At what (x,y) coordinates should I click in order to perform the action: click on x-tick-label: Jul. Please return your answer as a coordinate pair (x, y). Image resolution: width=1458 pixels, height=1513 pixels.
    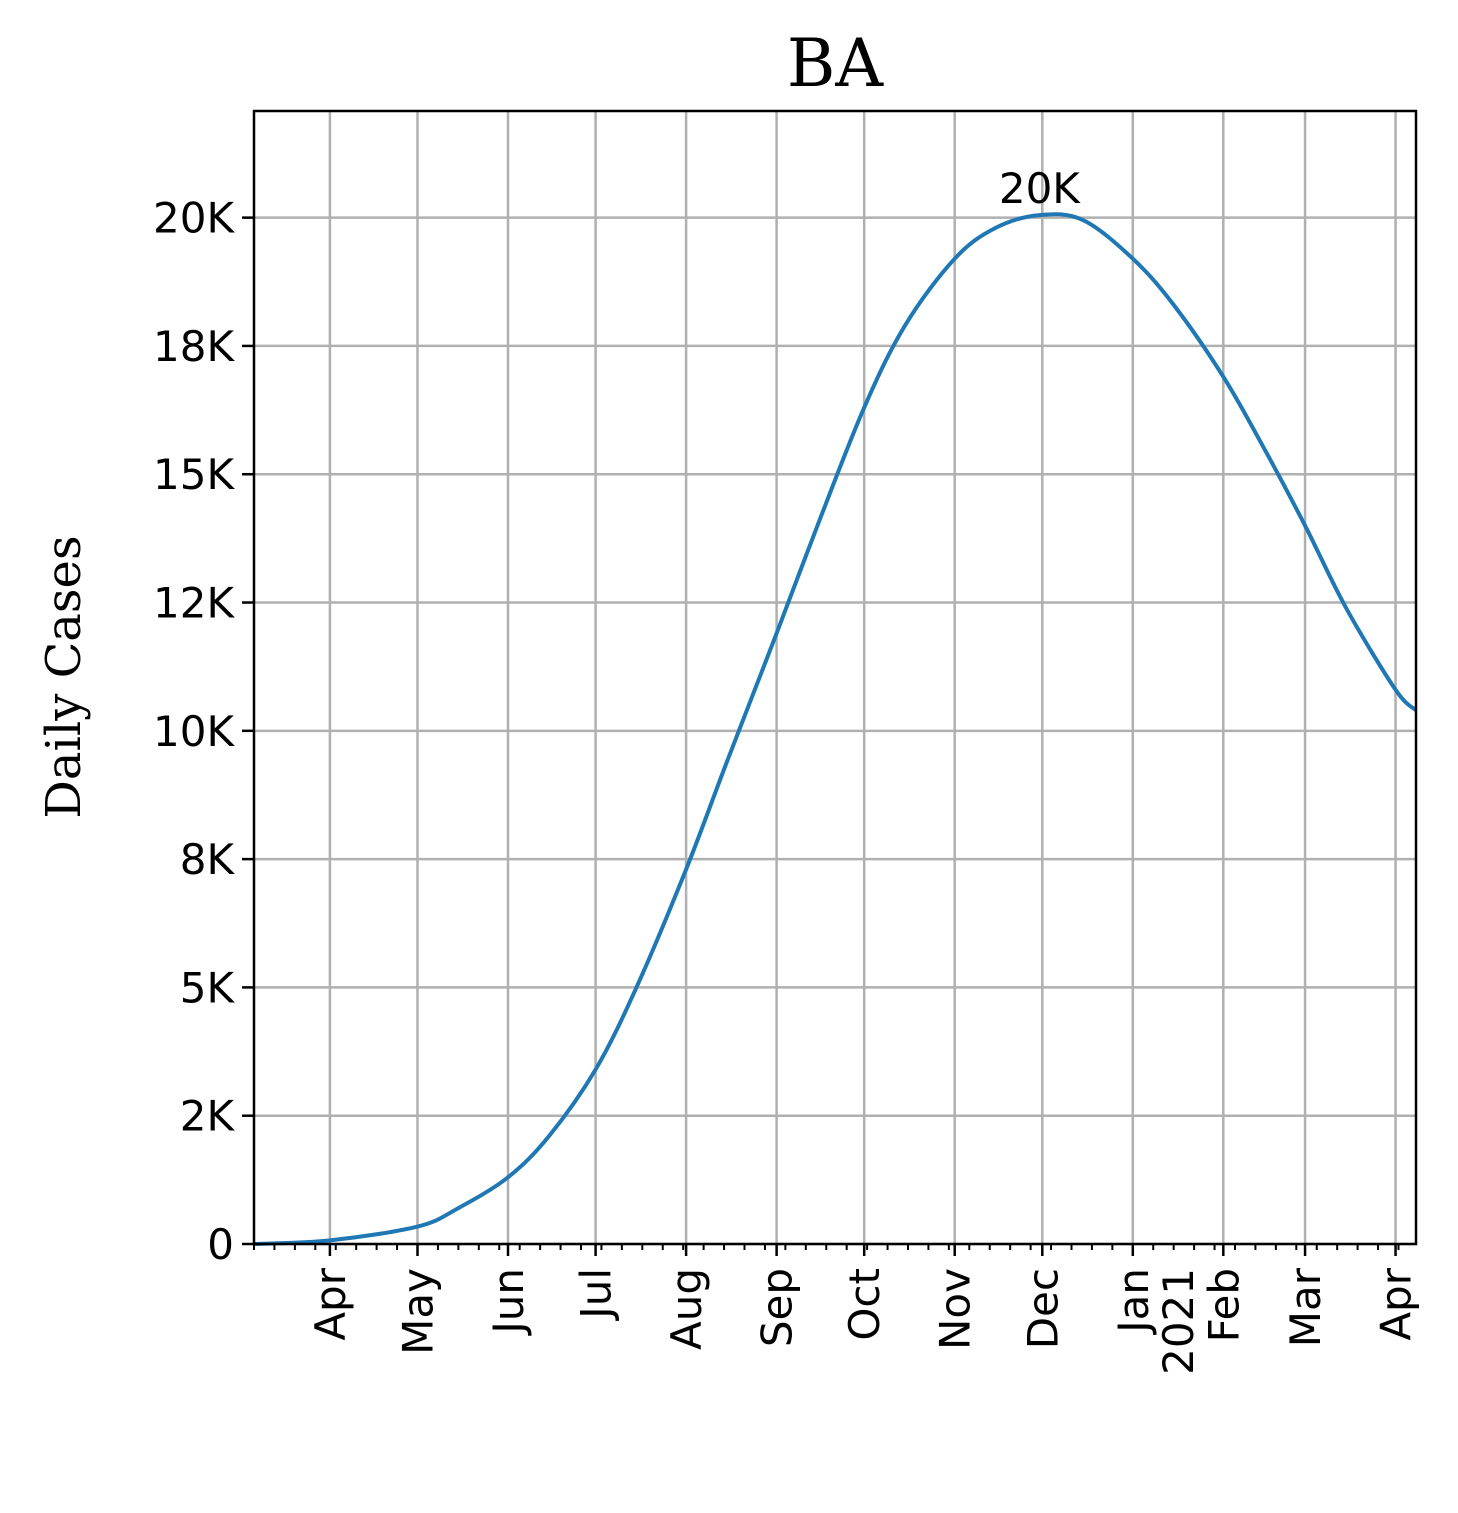
    Looking at the image, I should click on (596, 1295).